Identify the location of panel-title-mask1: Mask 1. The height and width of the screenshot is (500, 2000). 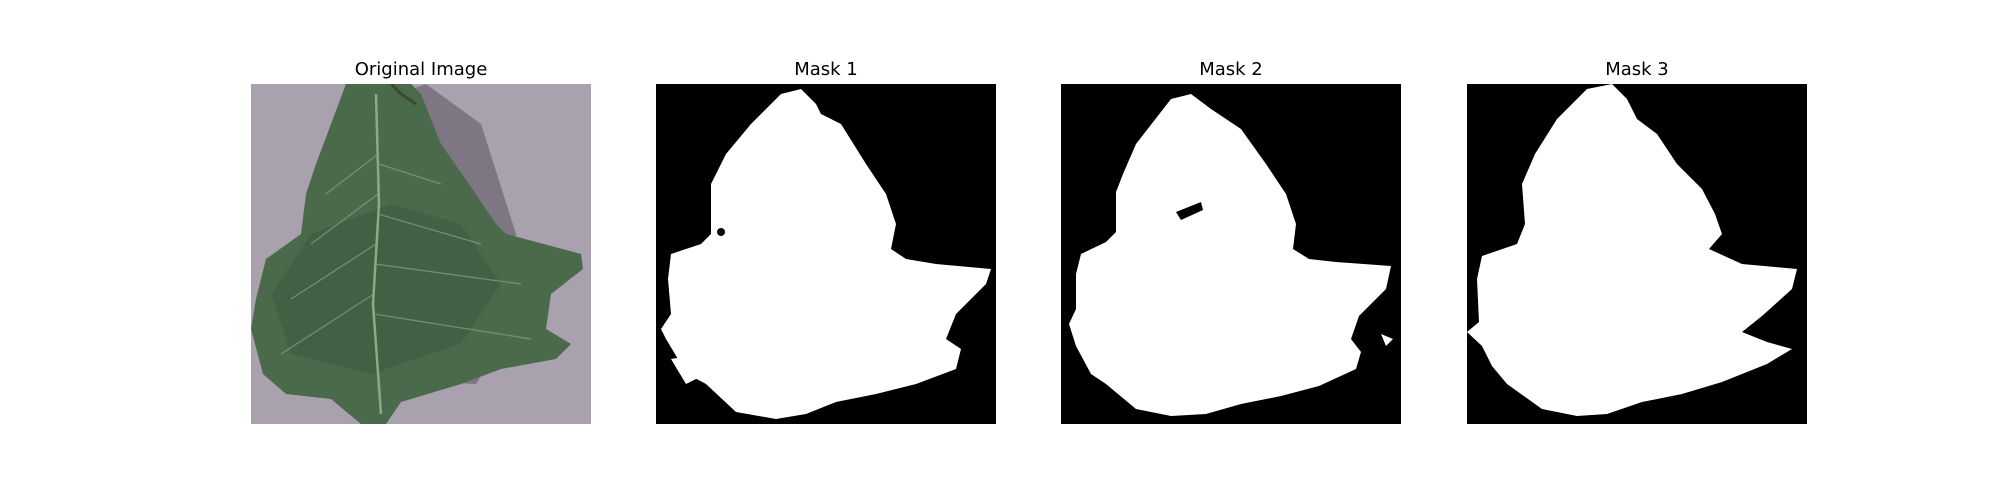
(826, 69).